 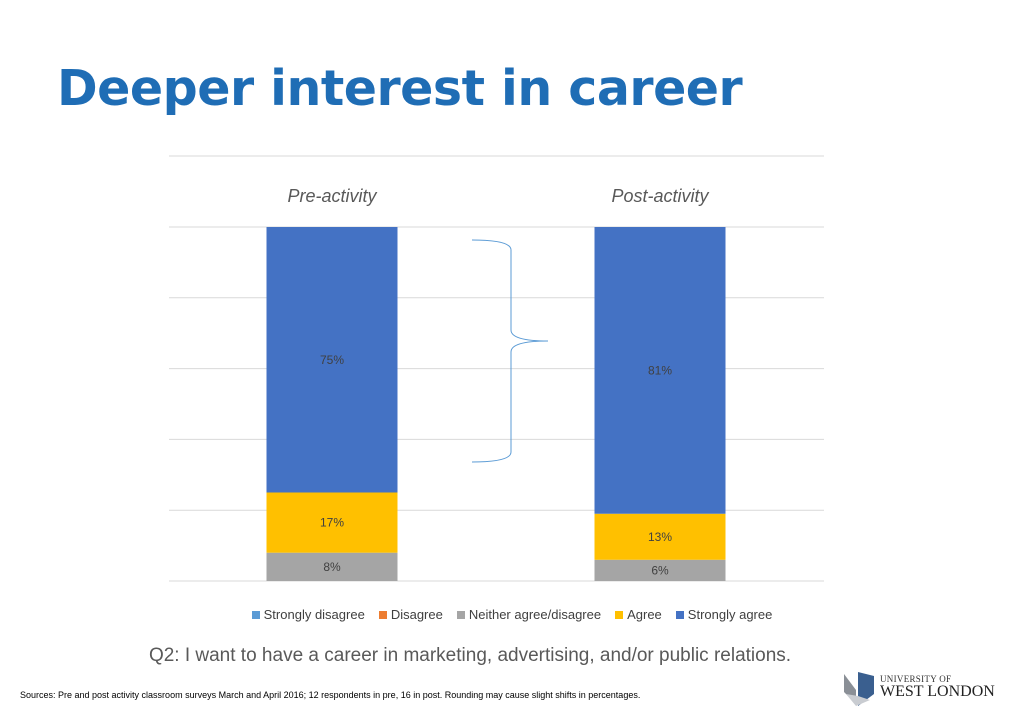 What do you see at coordinates (660, 196) in the screenshot?
I see `category-label: Post-activity` at bounding box center [660, 196].